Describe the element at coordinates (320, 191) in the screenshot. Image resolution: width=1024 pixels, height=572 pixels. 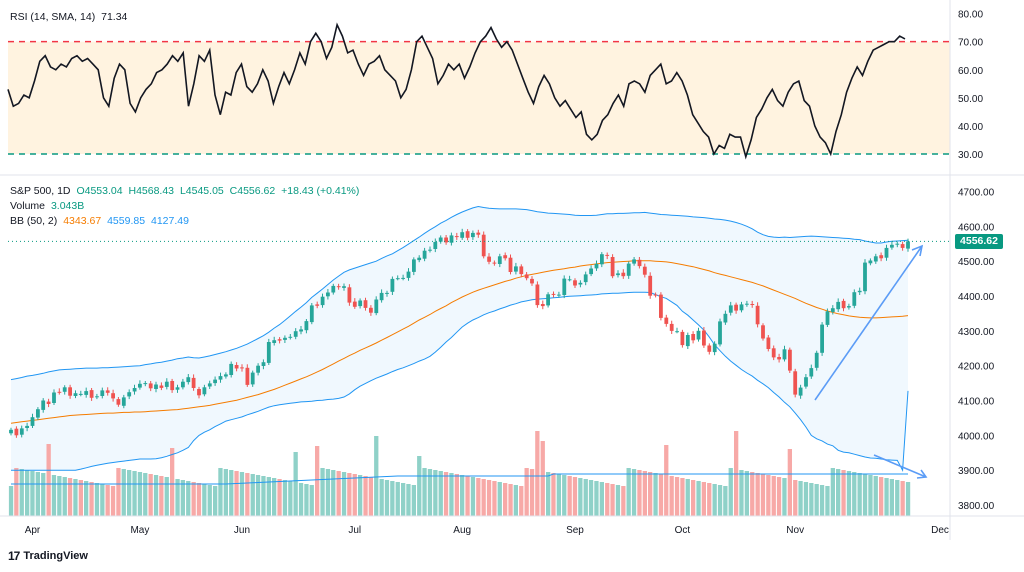
I see `change-value: +18.43 (+0.41%)` at that location.